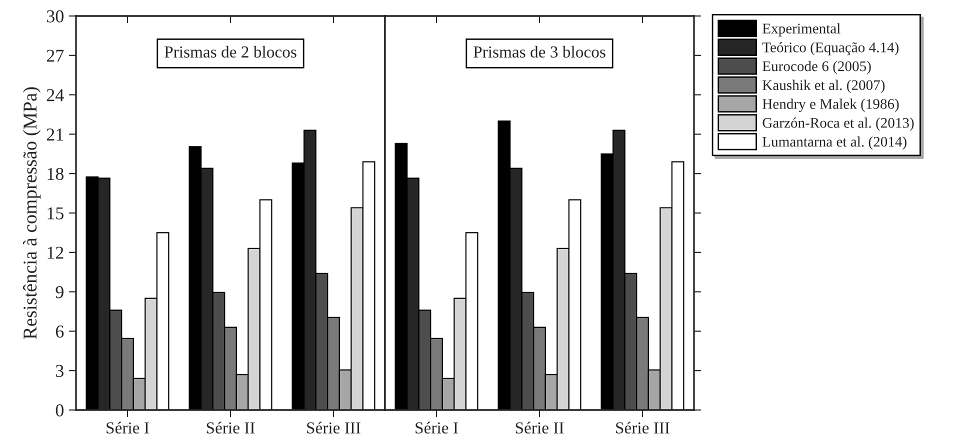 Image resolution: width=955 pixels, height=443 pixels. I want to click on y-tick-label: 18, so click(56, 174).